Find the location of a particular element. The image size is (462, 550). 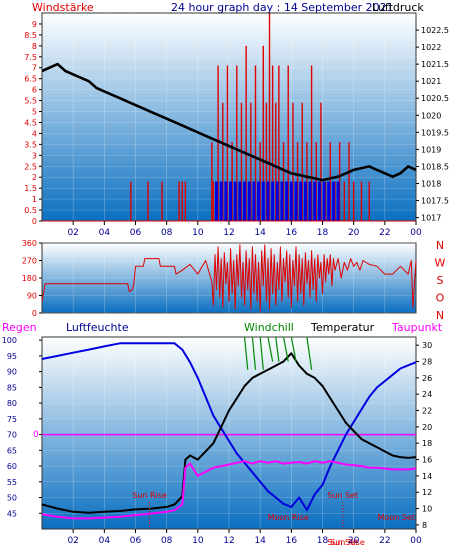

pressure-tick-label: 1022 is located at coordinates (431, 47).